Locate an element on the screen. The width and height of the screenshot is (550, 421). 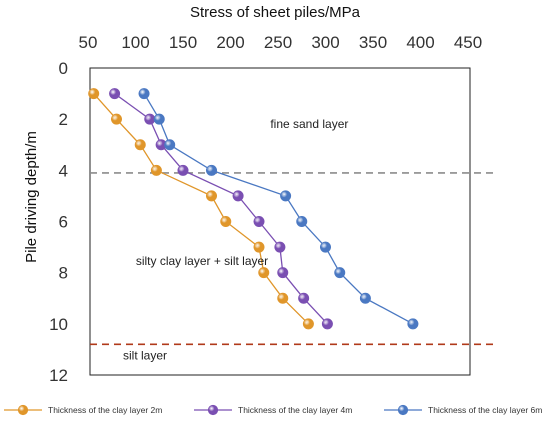
layer-annotation: silt layer is located at coordinates (145, 356).